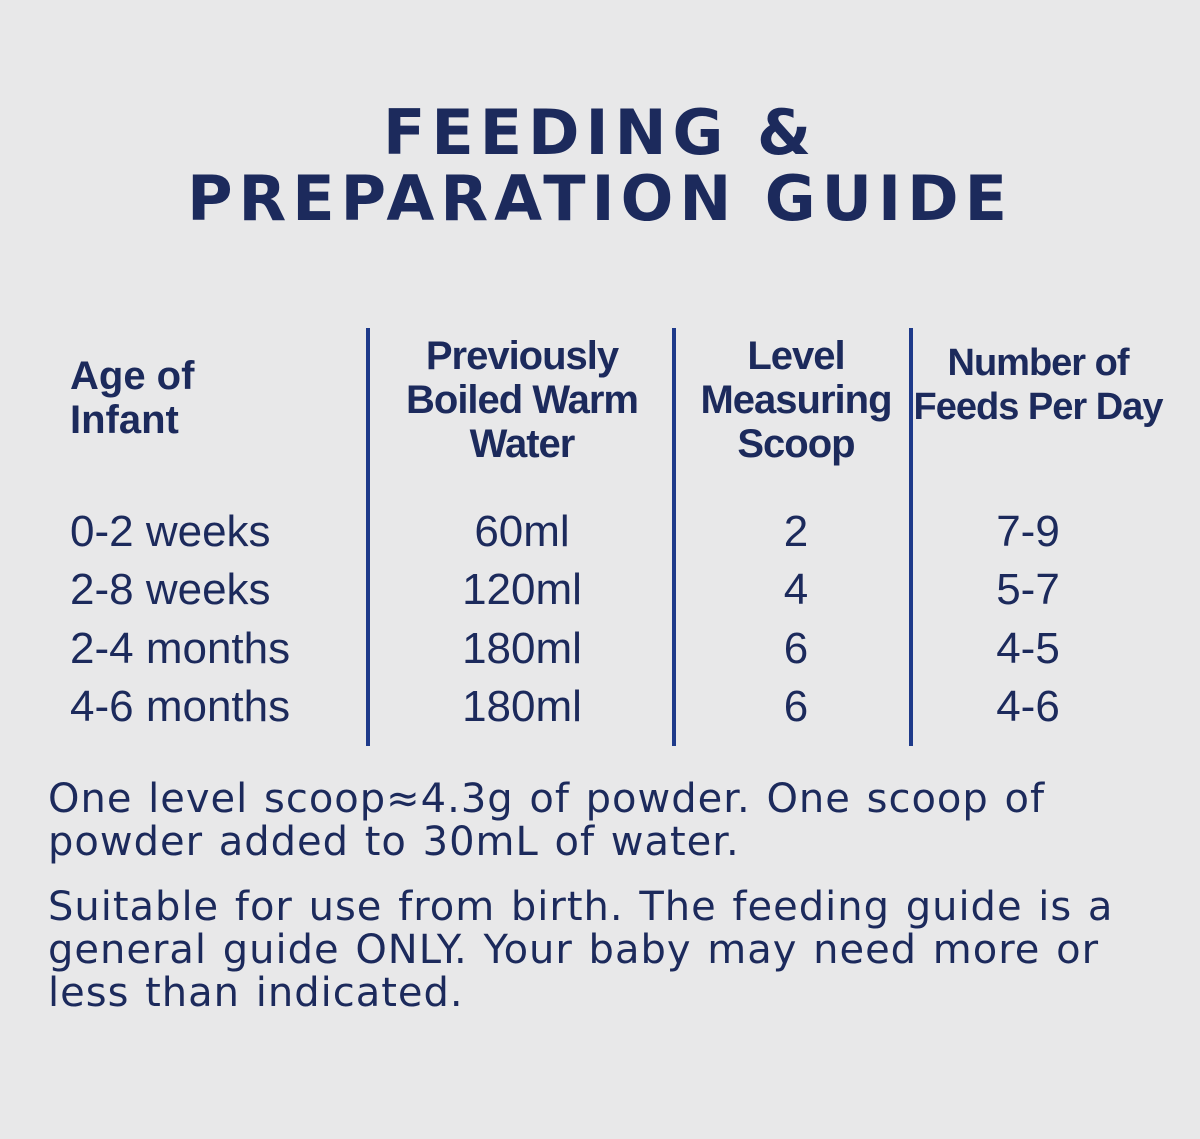  I want to click on title-line-2: PREPARATION GUIDE, so click(600, 198).